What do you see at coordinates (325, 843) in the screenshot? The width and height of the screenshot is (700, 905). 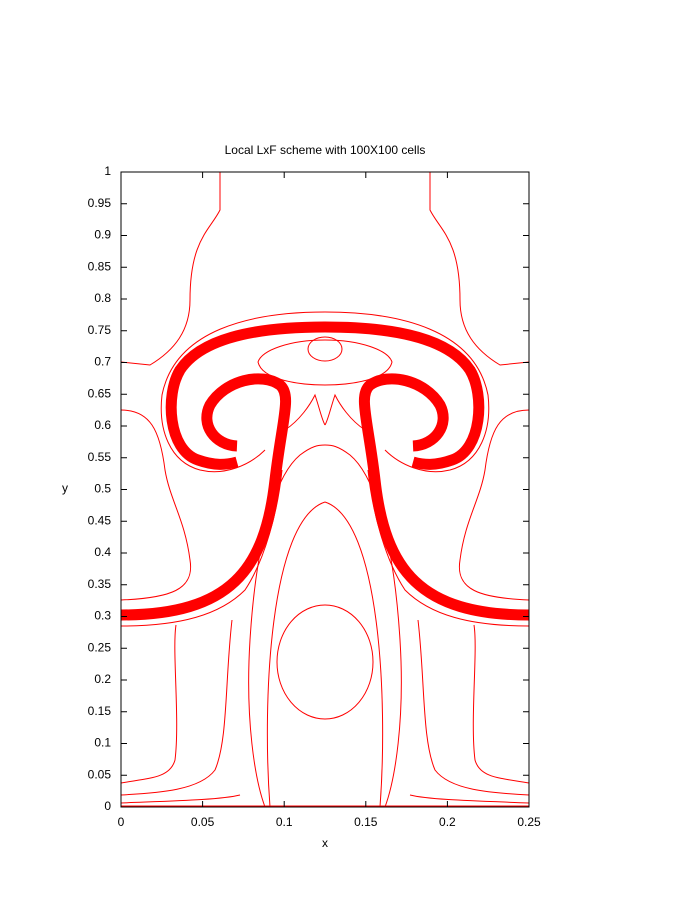 I see `x-axis-label: x` at bounding box center [325, 843].